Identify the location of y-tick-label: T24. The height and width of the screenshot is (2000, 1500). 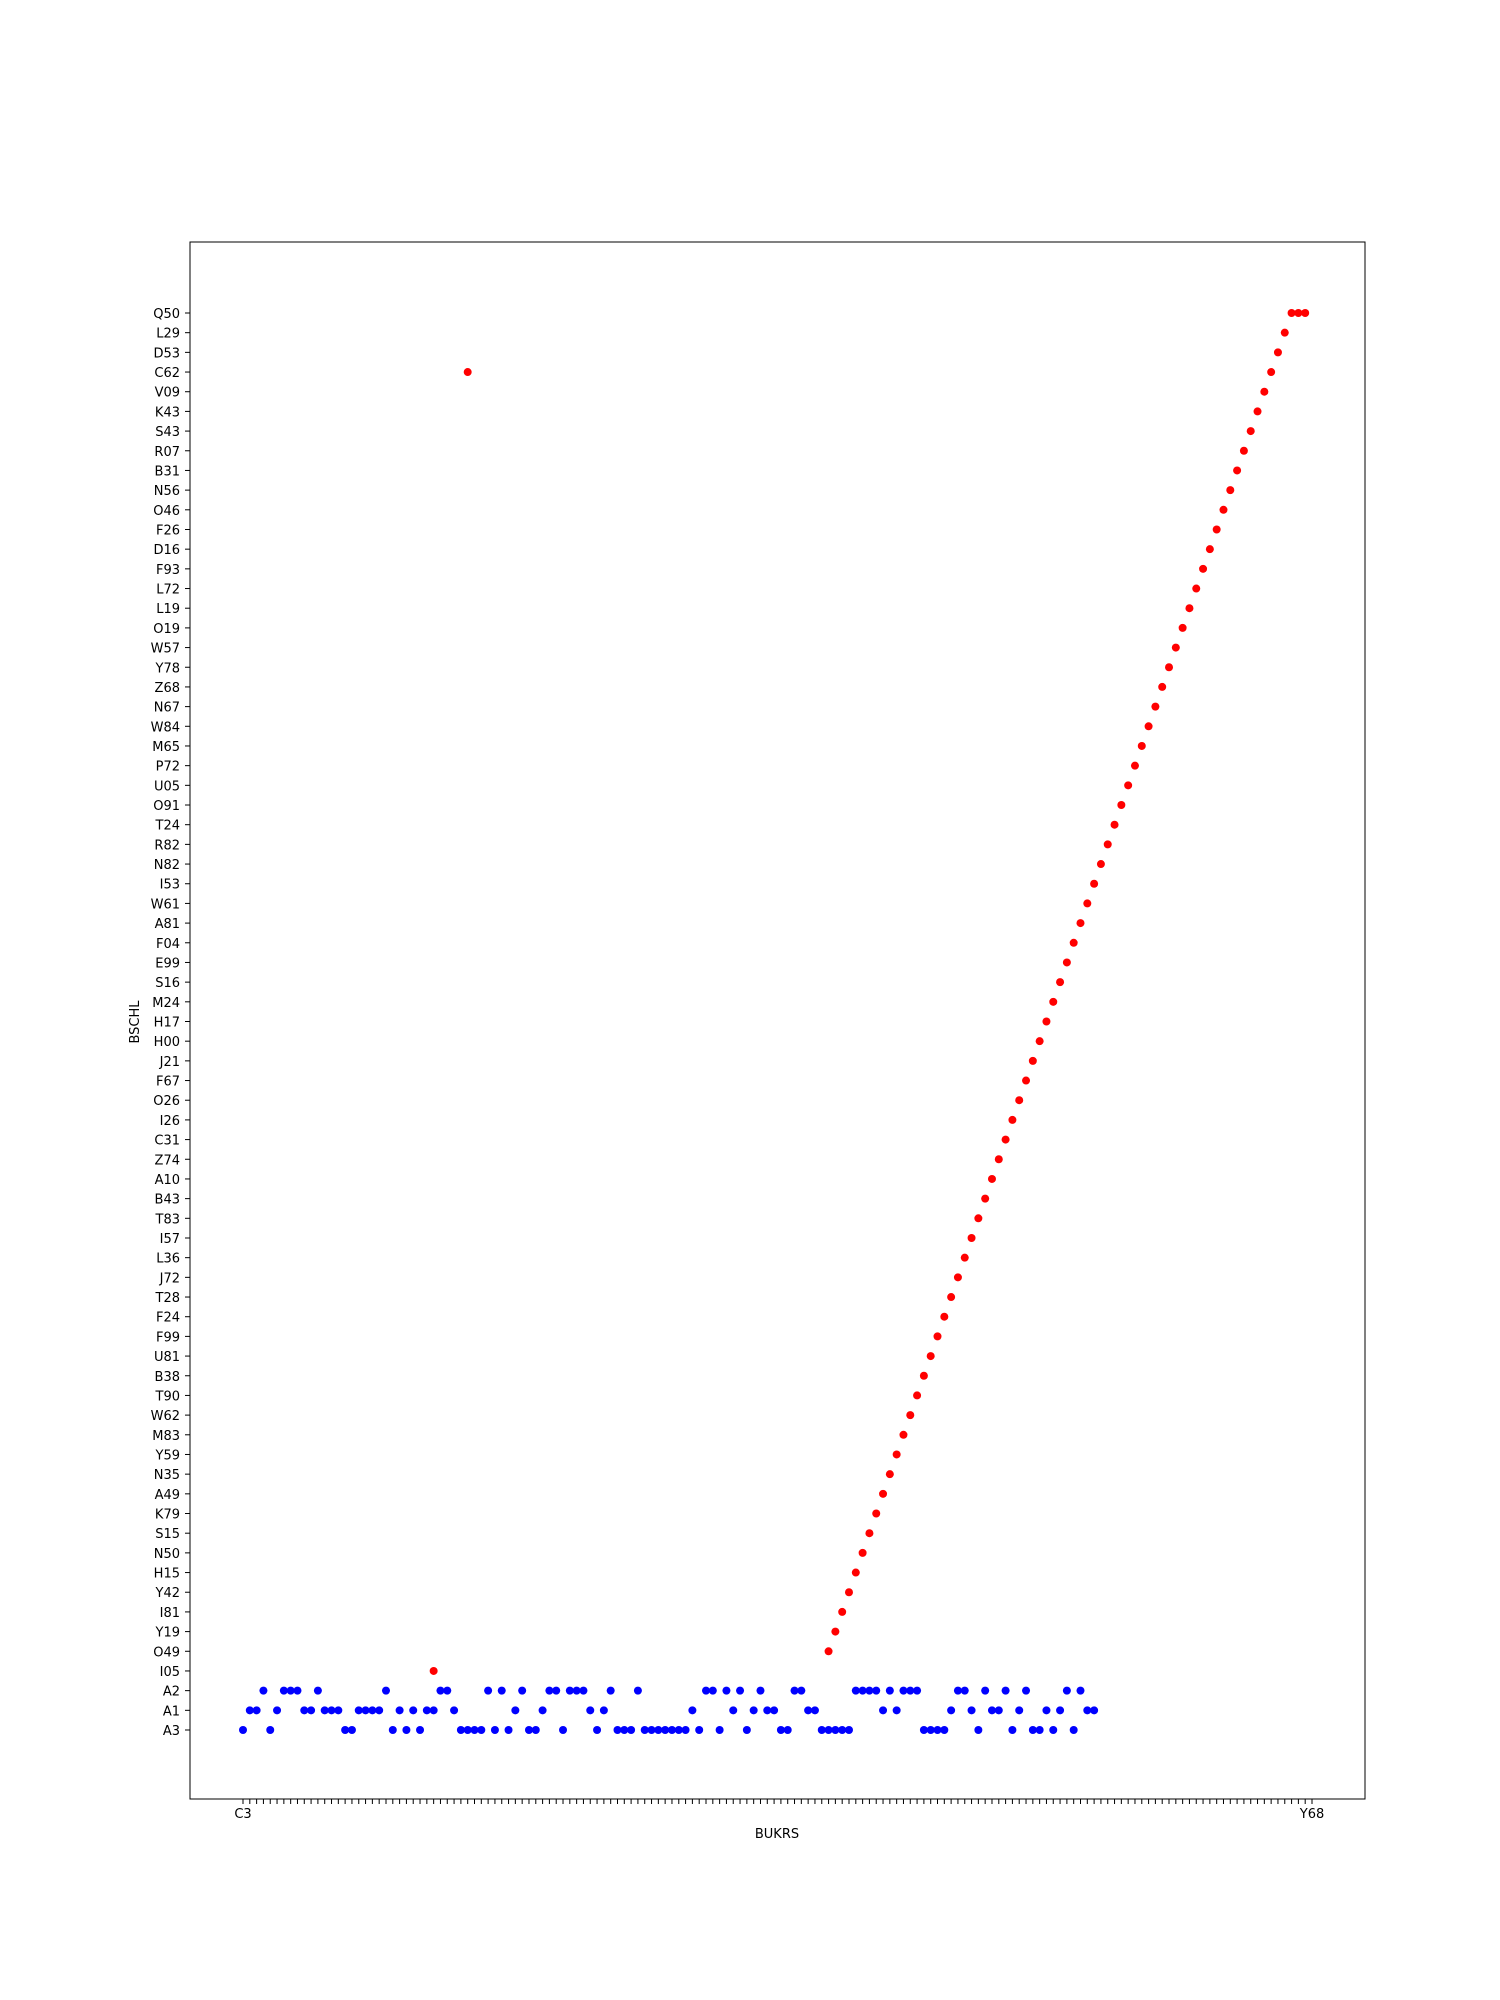
(167, 826).